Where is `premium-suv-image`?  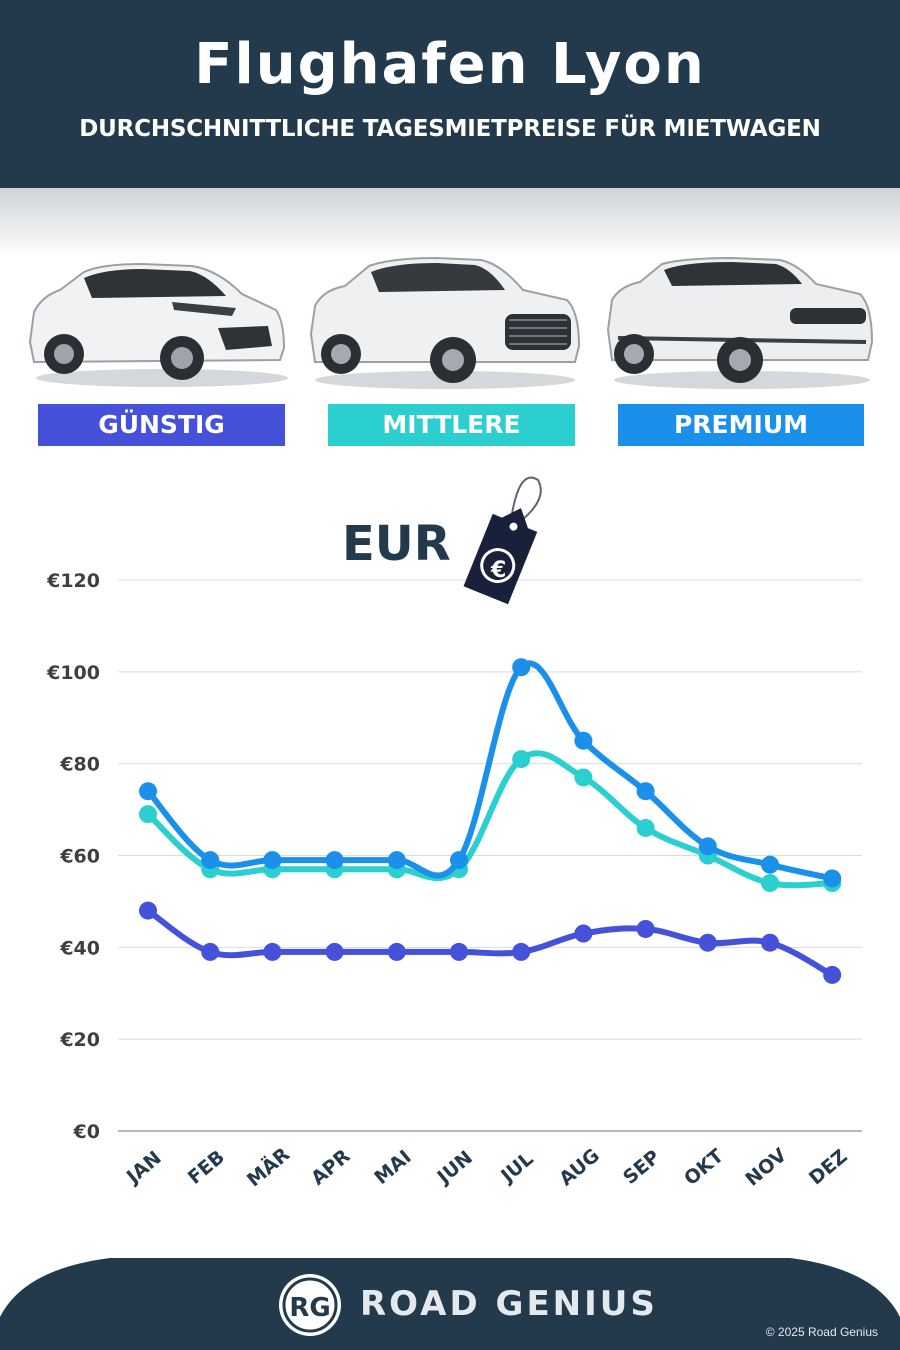
premium-suv-image is located at coordinates (740, 322).